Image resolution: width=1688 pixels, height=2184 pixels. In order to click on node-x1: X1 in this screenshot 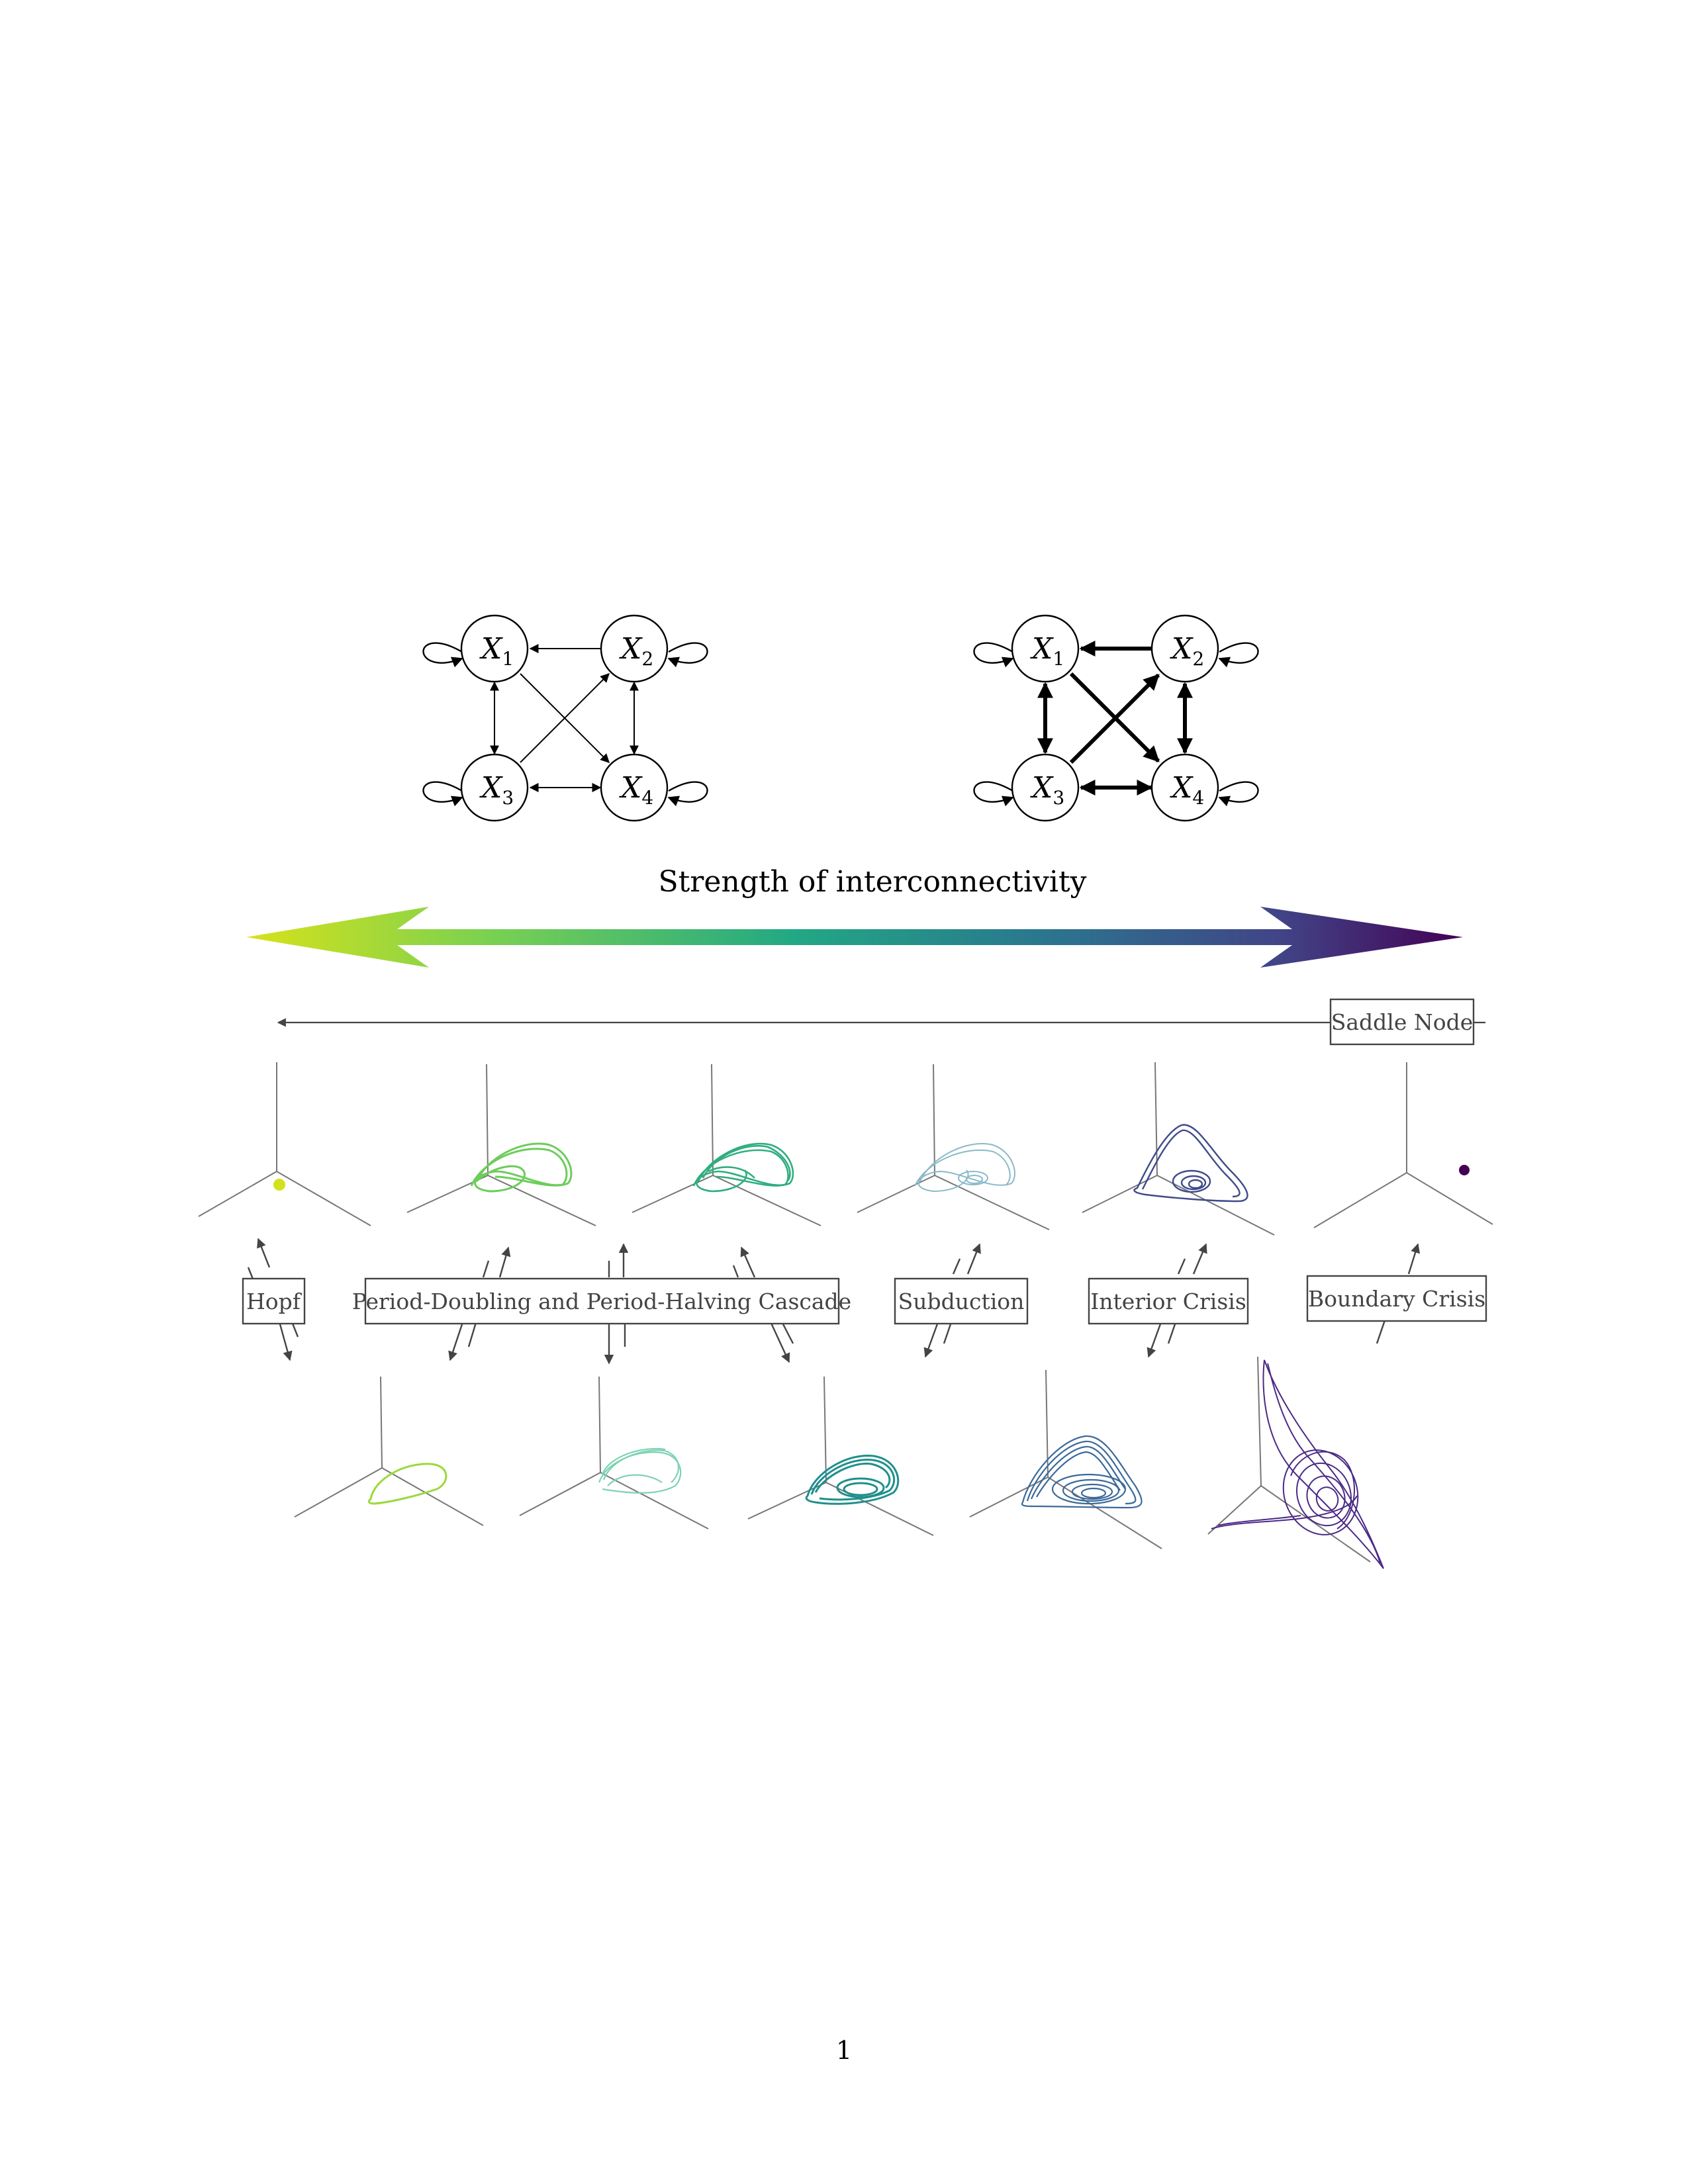, I will do `click(494, 648)`.